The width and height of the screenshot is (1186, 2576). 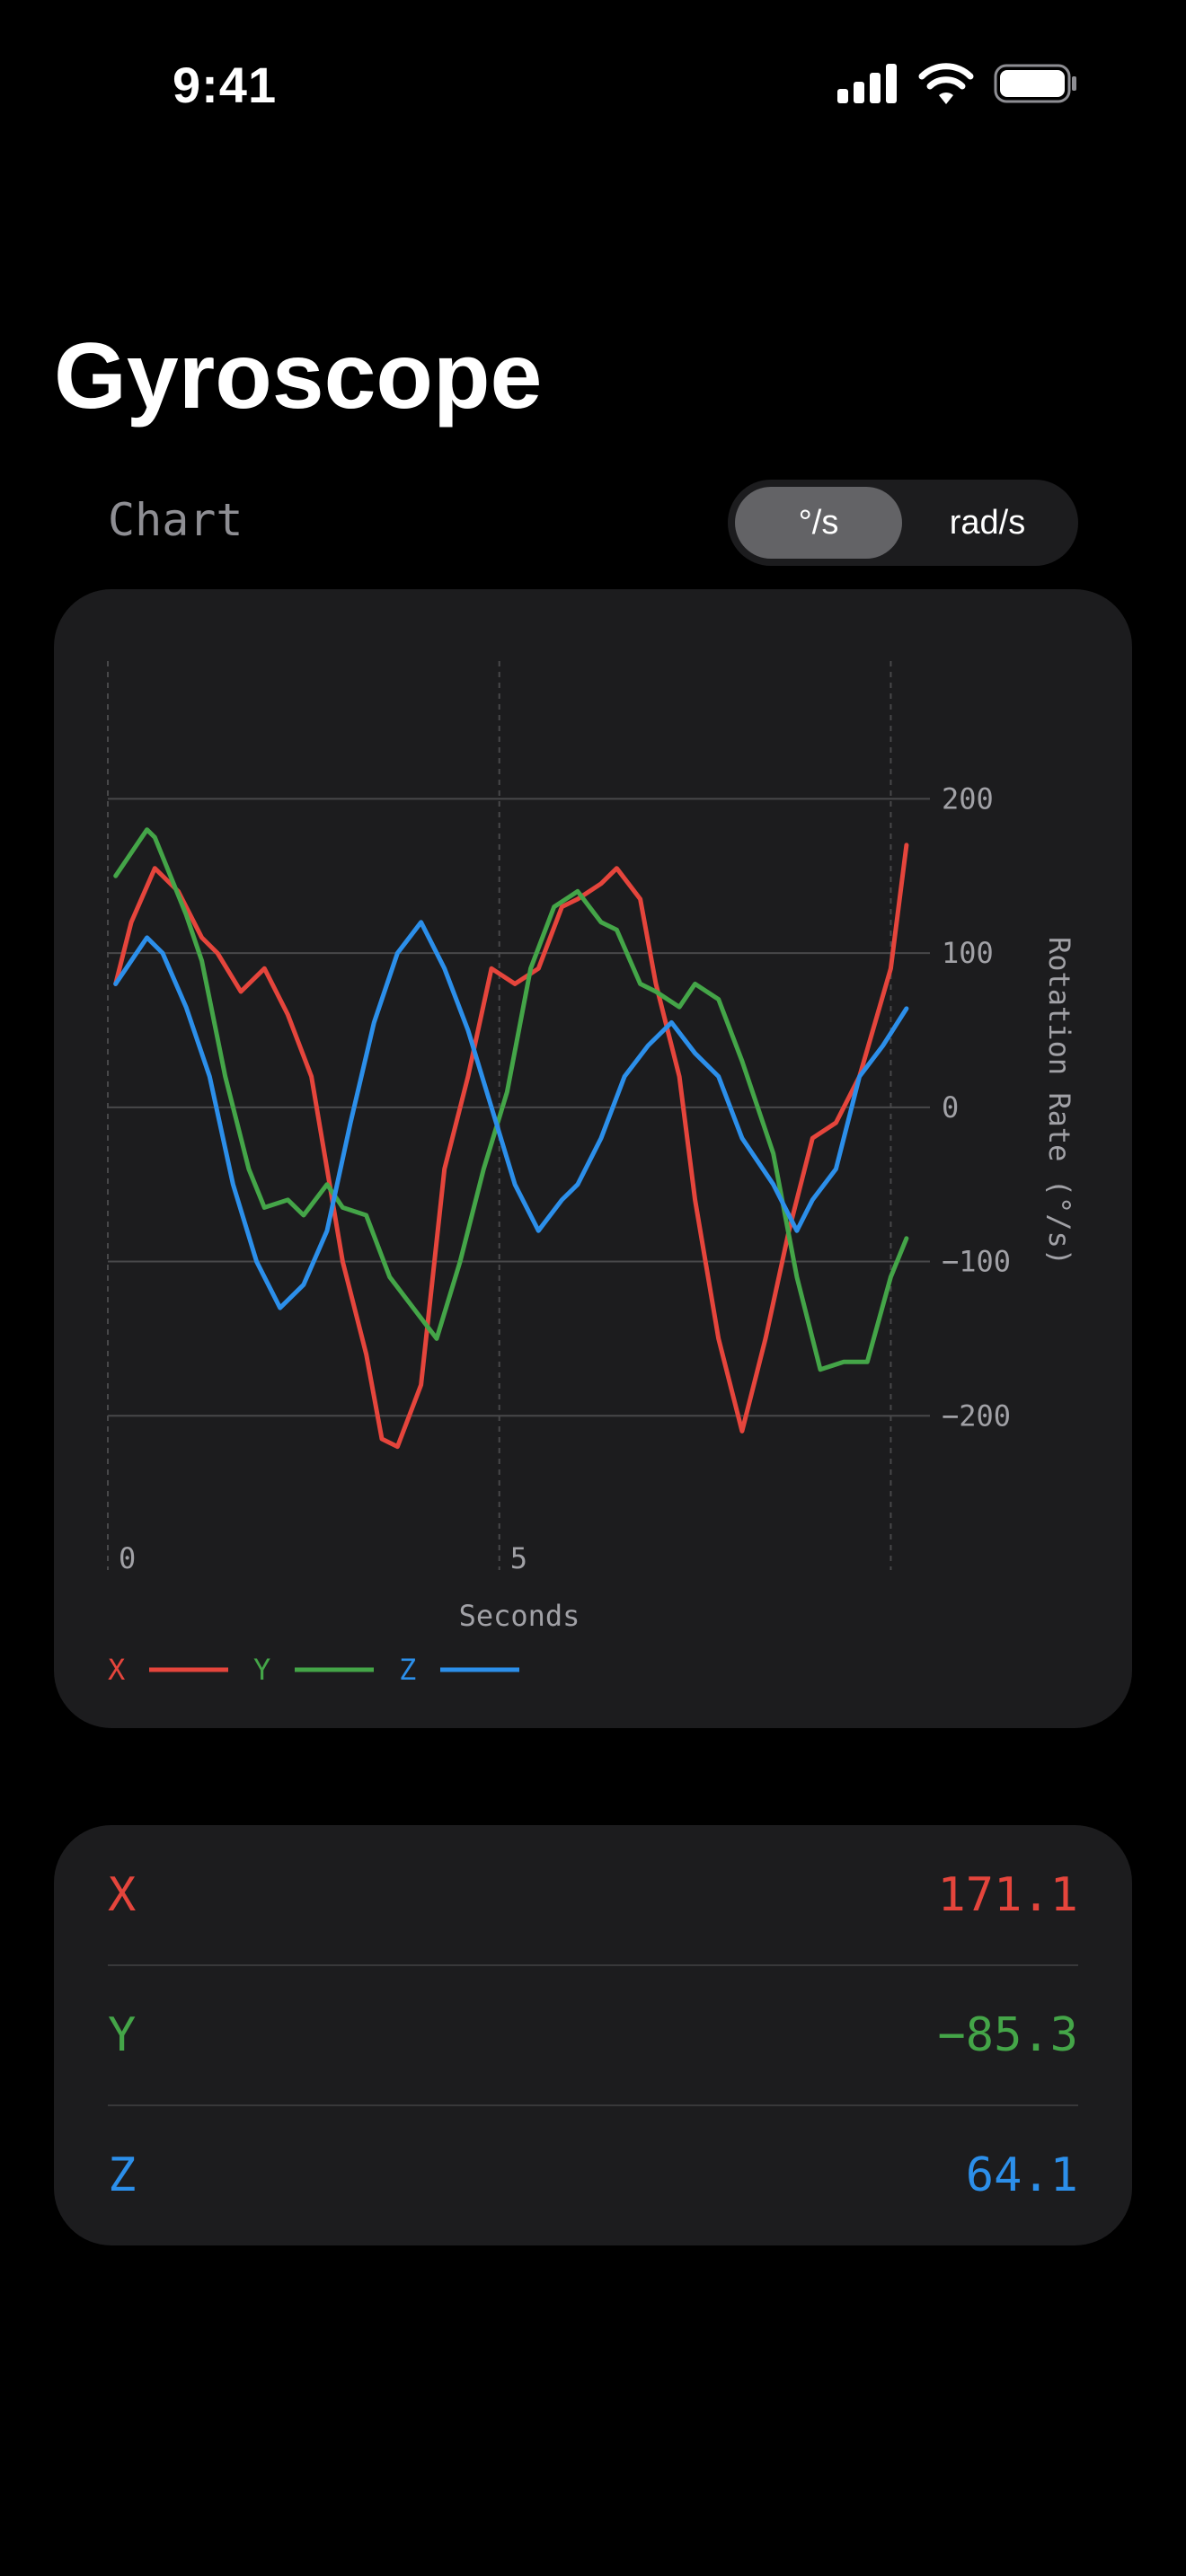 I want to click on x-axis-label: Seconds, so click(x=519, y=1616).